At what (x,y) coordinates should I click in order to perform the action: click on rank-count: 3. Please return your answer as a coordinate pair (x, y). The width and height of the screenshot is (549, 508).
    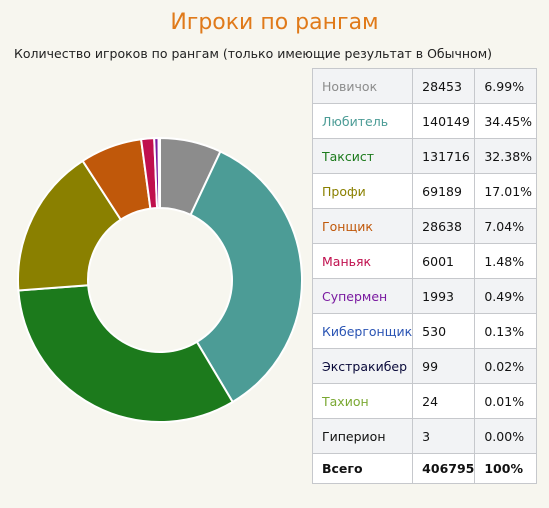
    Looking at the image, I should click on (444, 436).